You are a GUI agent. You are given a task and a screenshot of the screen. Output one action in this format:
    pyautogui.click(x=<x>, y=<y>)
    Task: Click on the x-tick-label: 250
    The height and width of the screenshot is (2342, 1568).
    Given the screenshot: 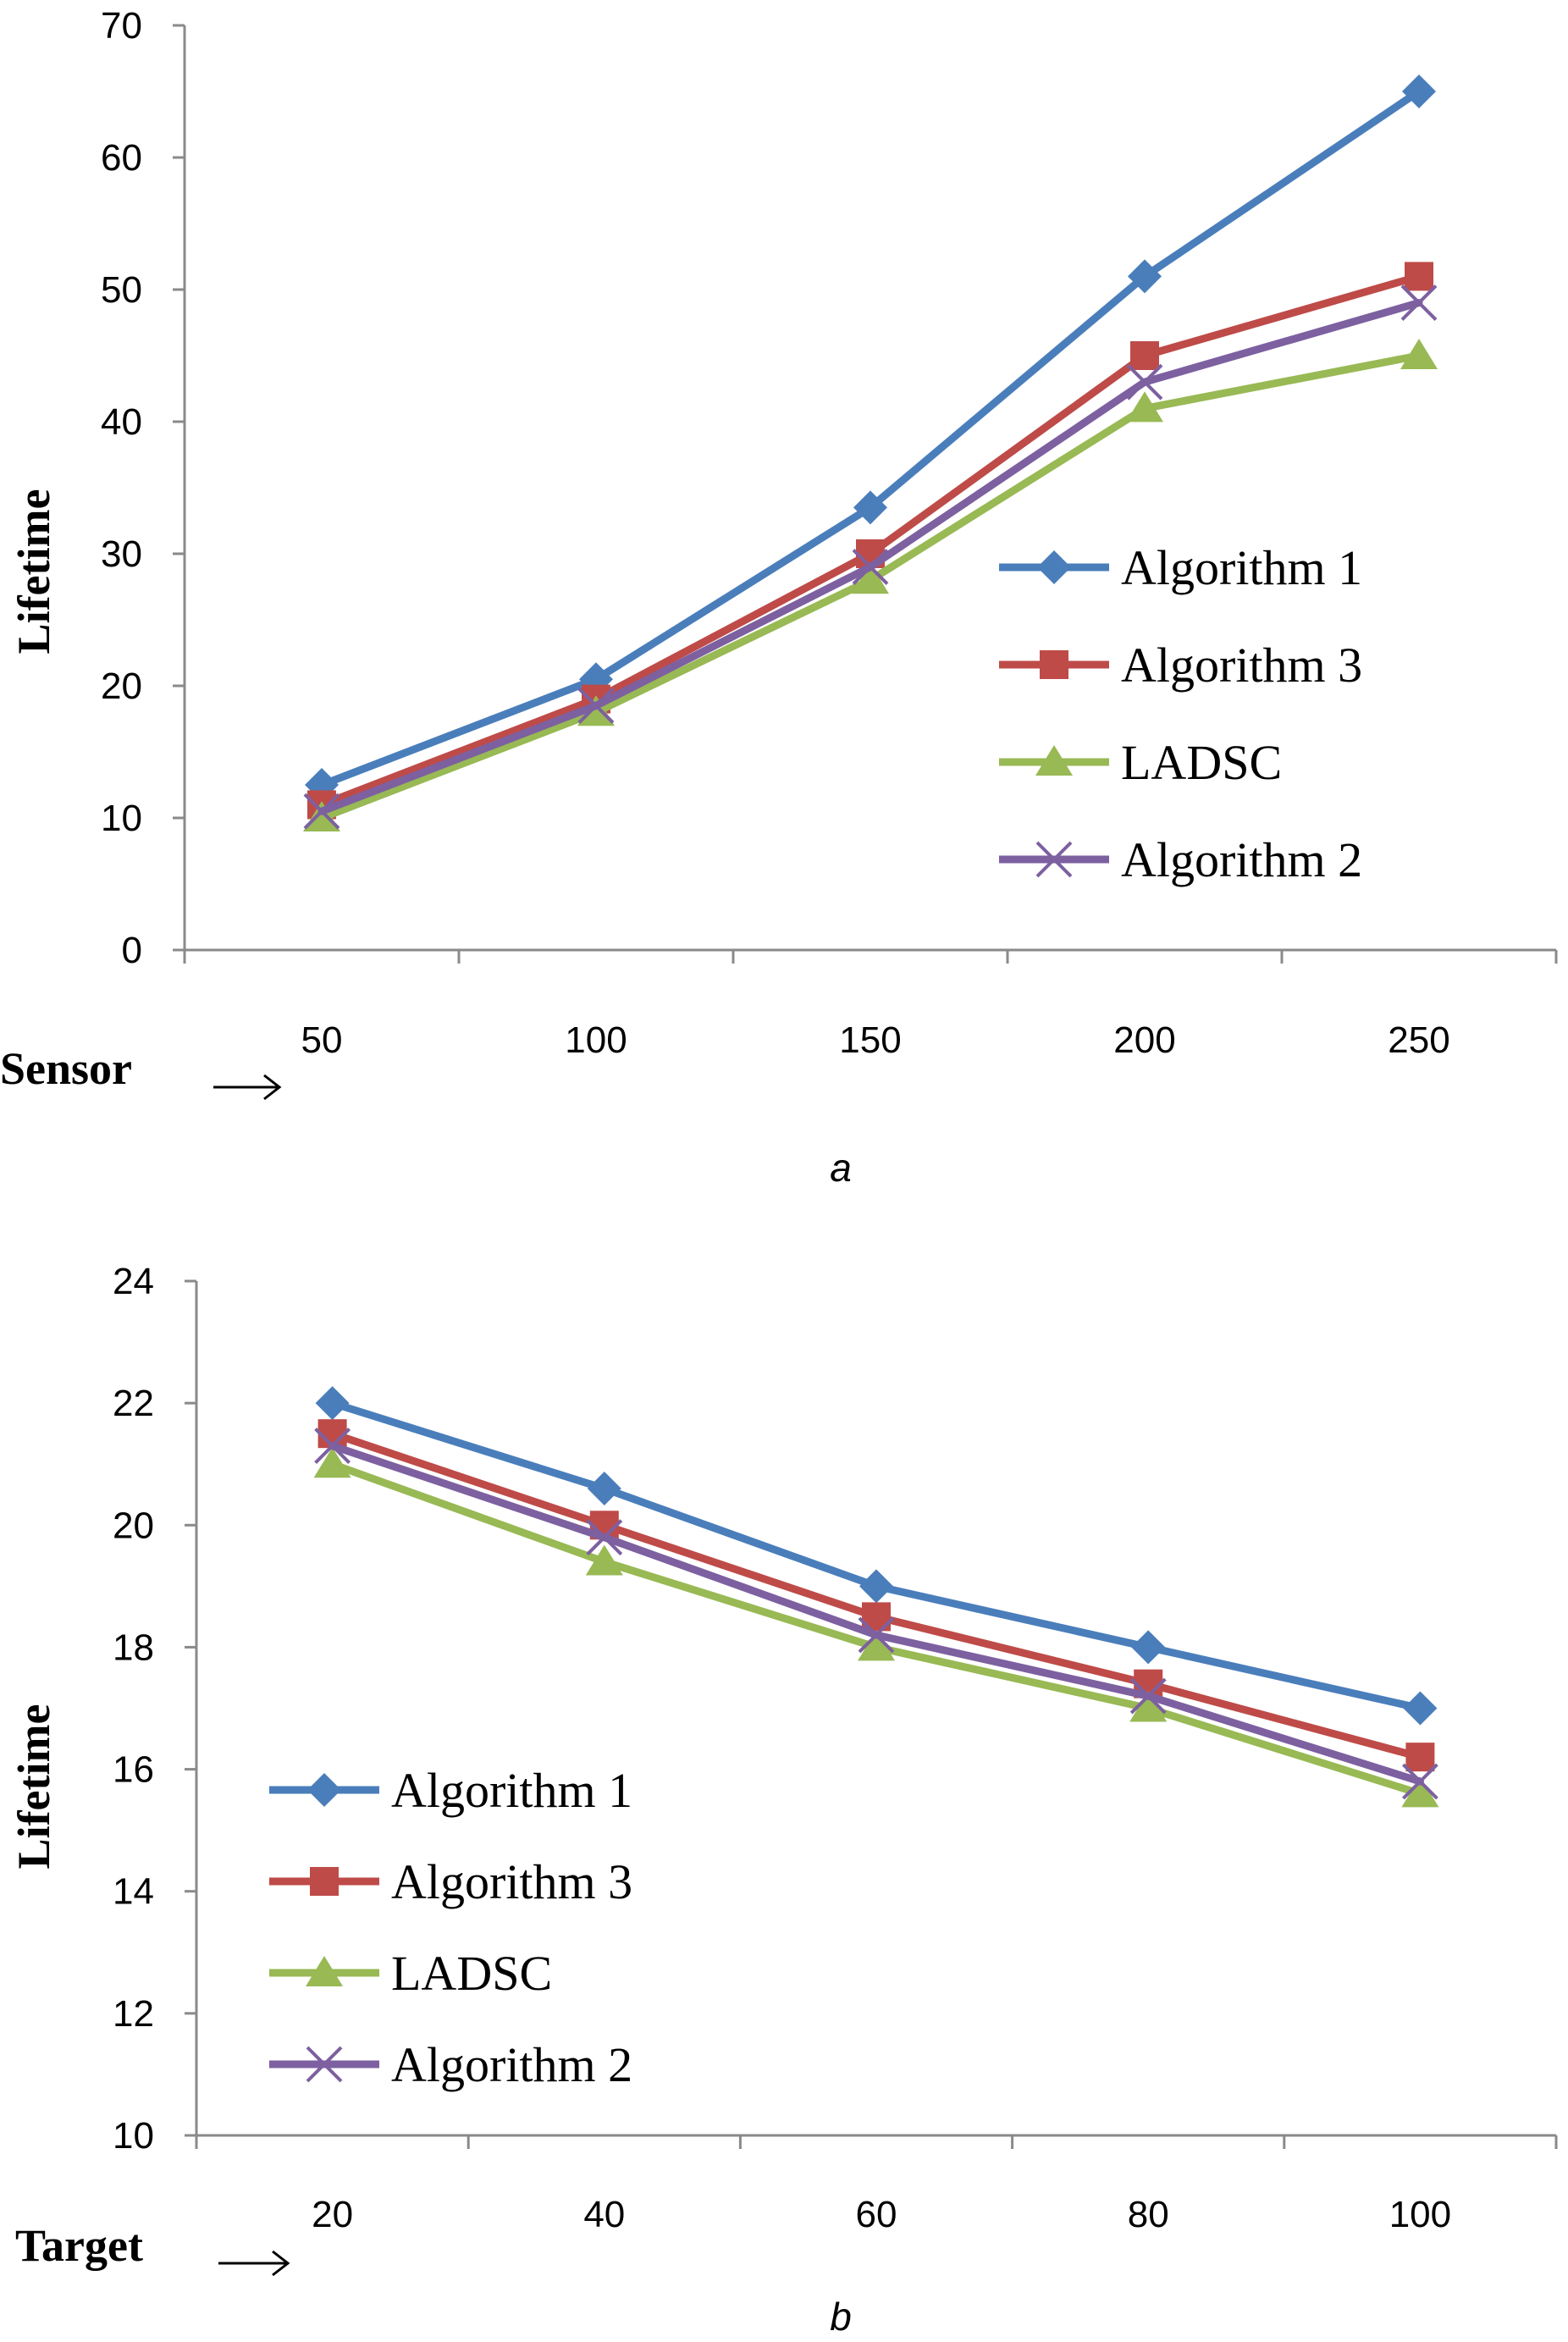 What is the action you would take?
    pyautogui.click(x=1418, y=1040)
    